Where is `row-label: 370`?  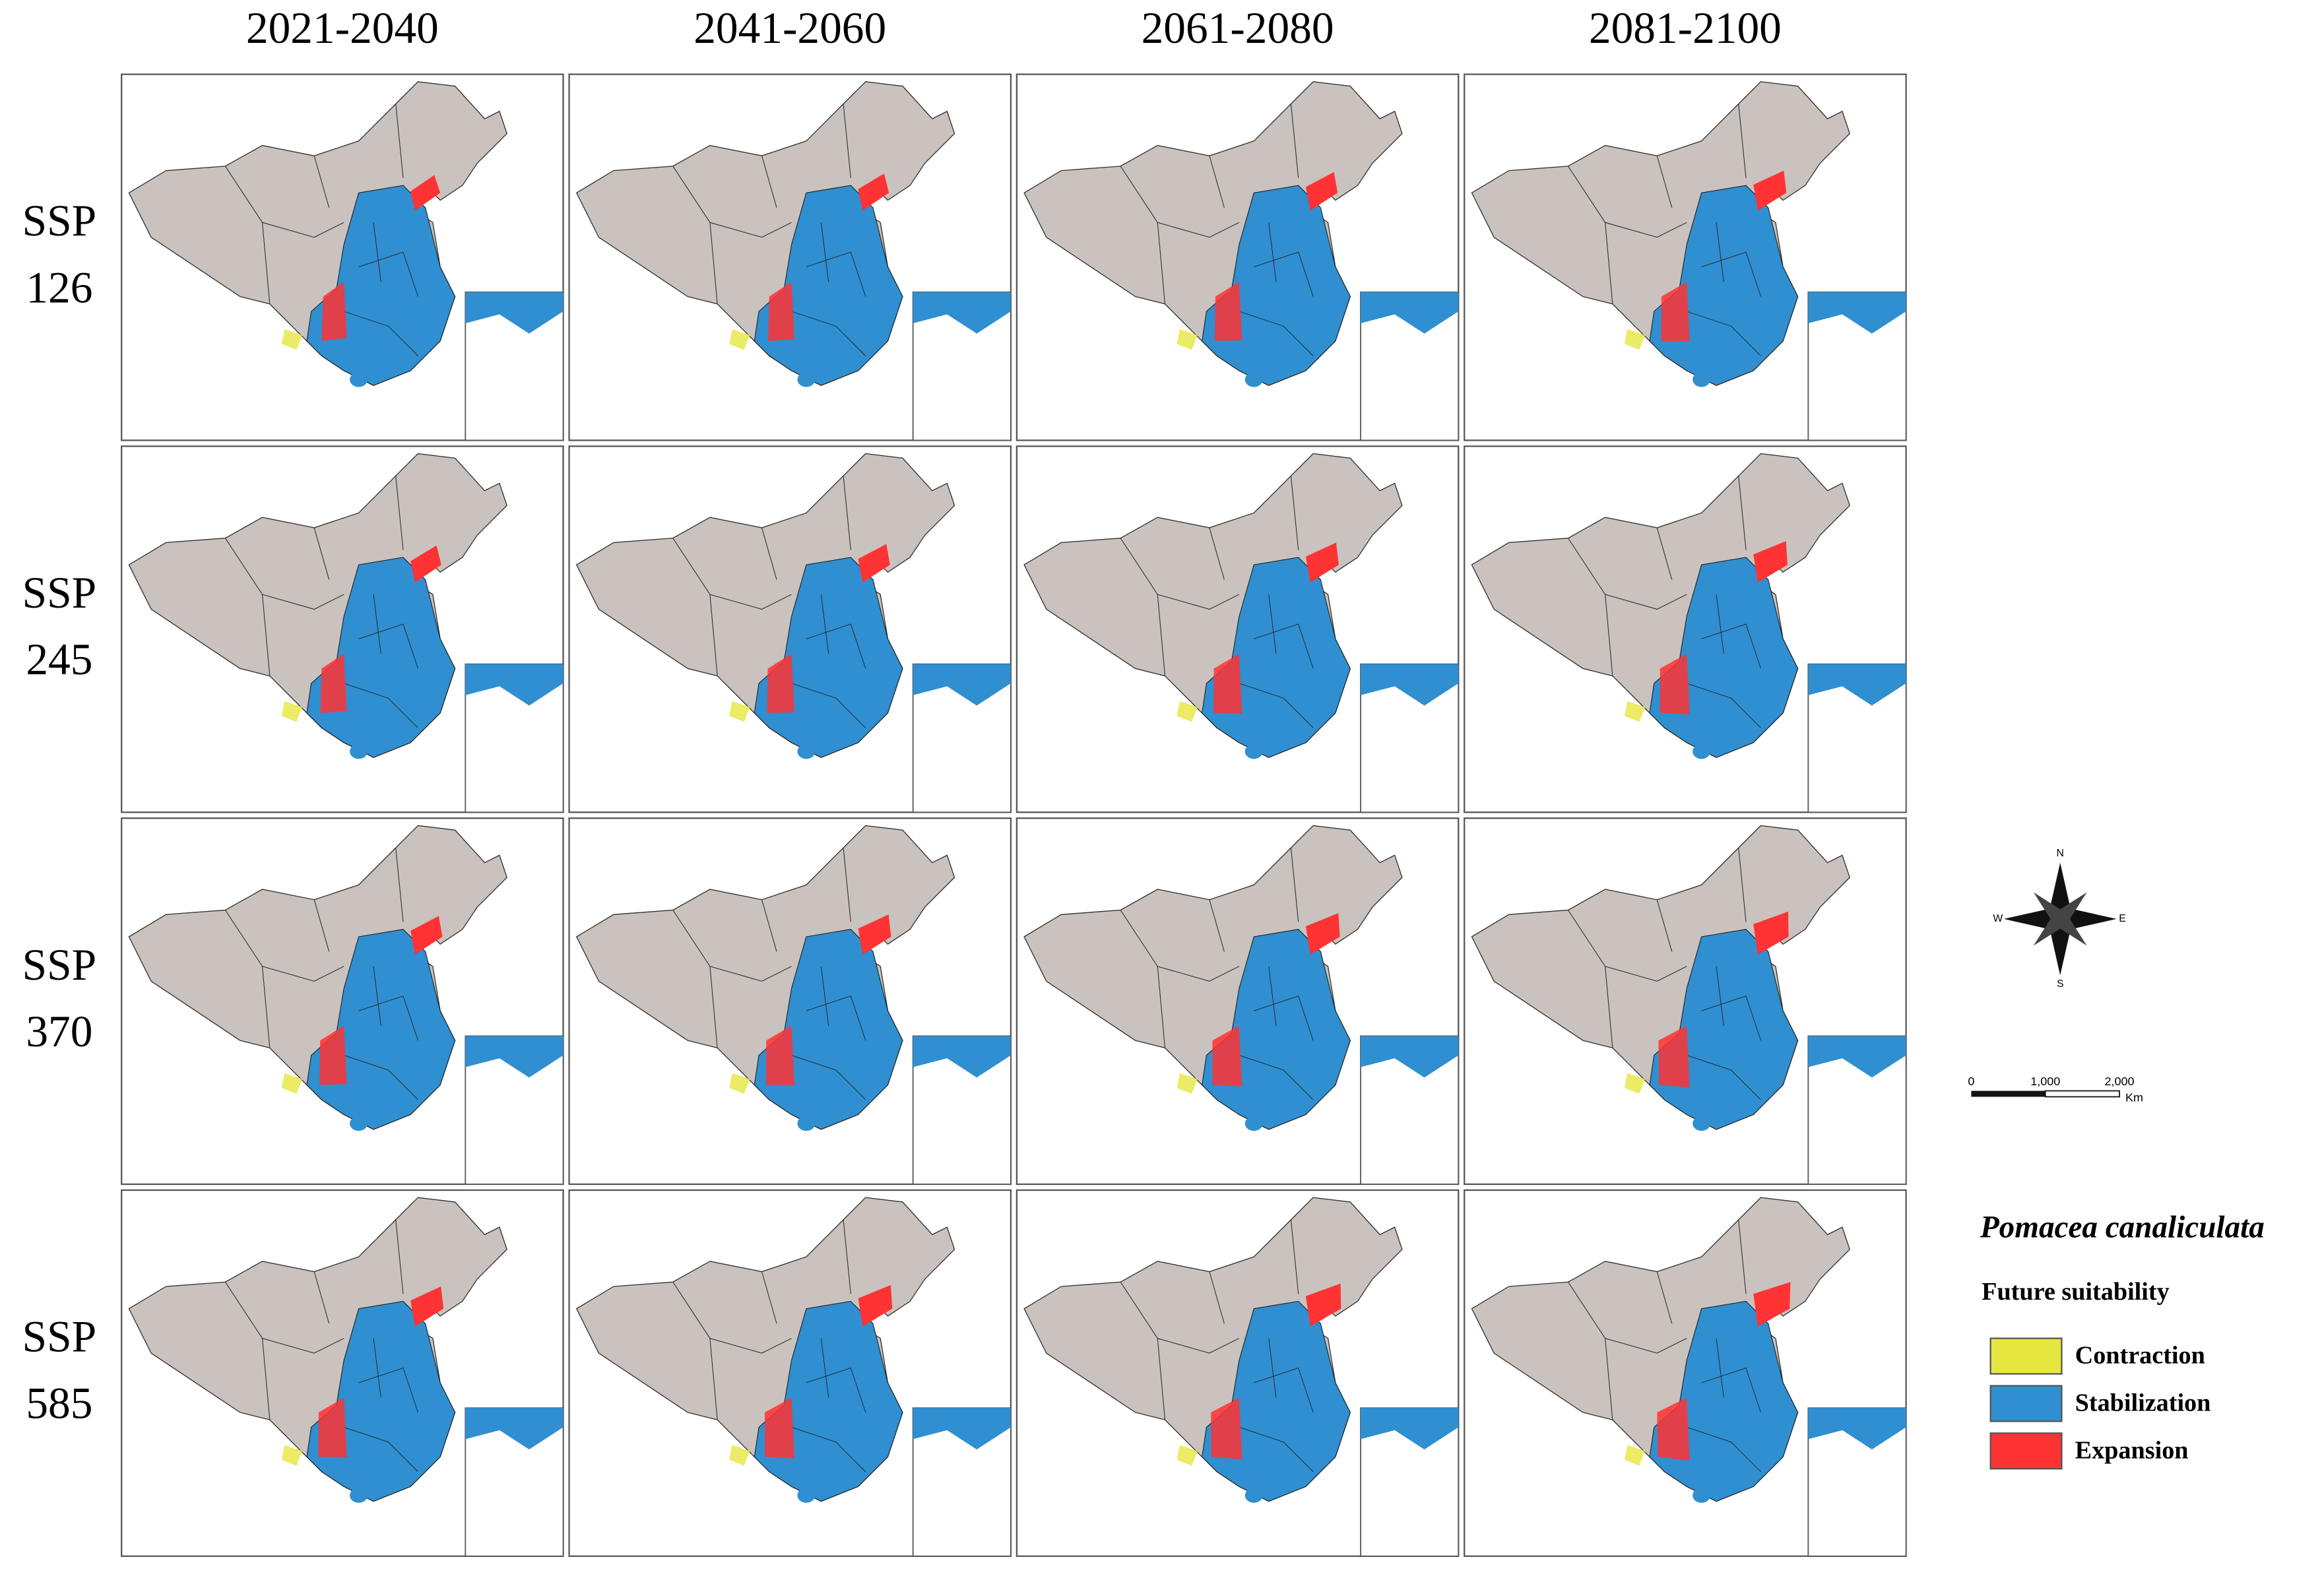 row-label: 370 is located at coordinates (59, 1031).